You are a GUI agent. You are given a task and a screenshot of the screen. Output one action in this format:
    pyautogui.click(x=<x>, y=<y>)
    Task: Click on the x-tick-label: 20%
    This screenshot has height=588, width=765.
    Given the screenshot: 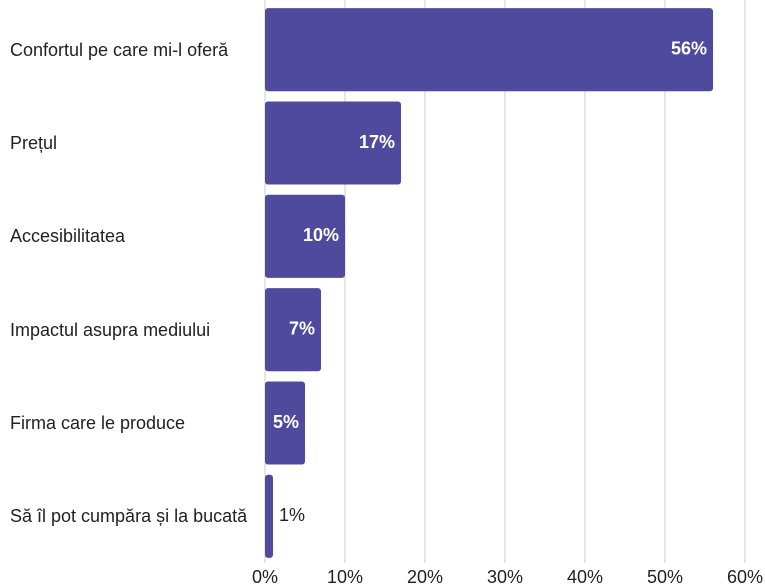 What is the action you would take?
    pyautogui.click(x=425, y=577)
    